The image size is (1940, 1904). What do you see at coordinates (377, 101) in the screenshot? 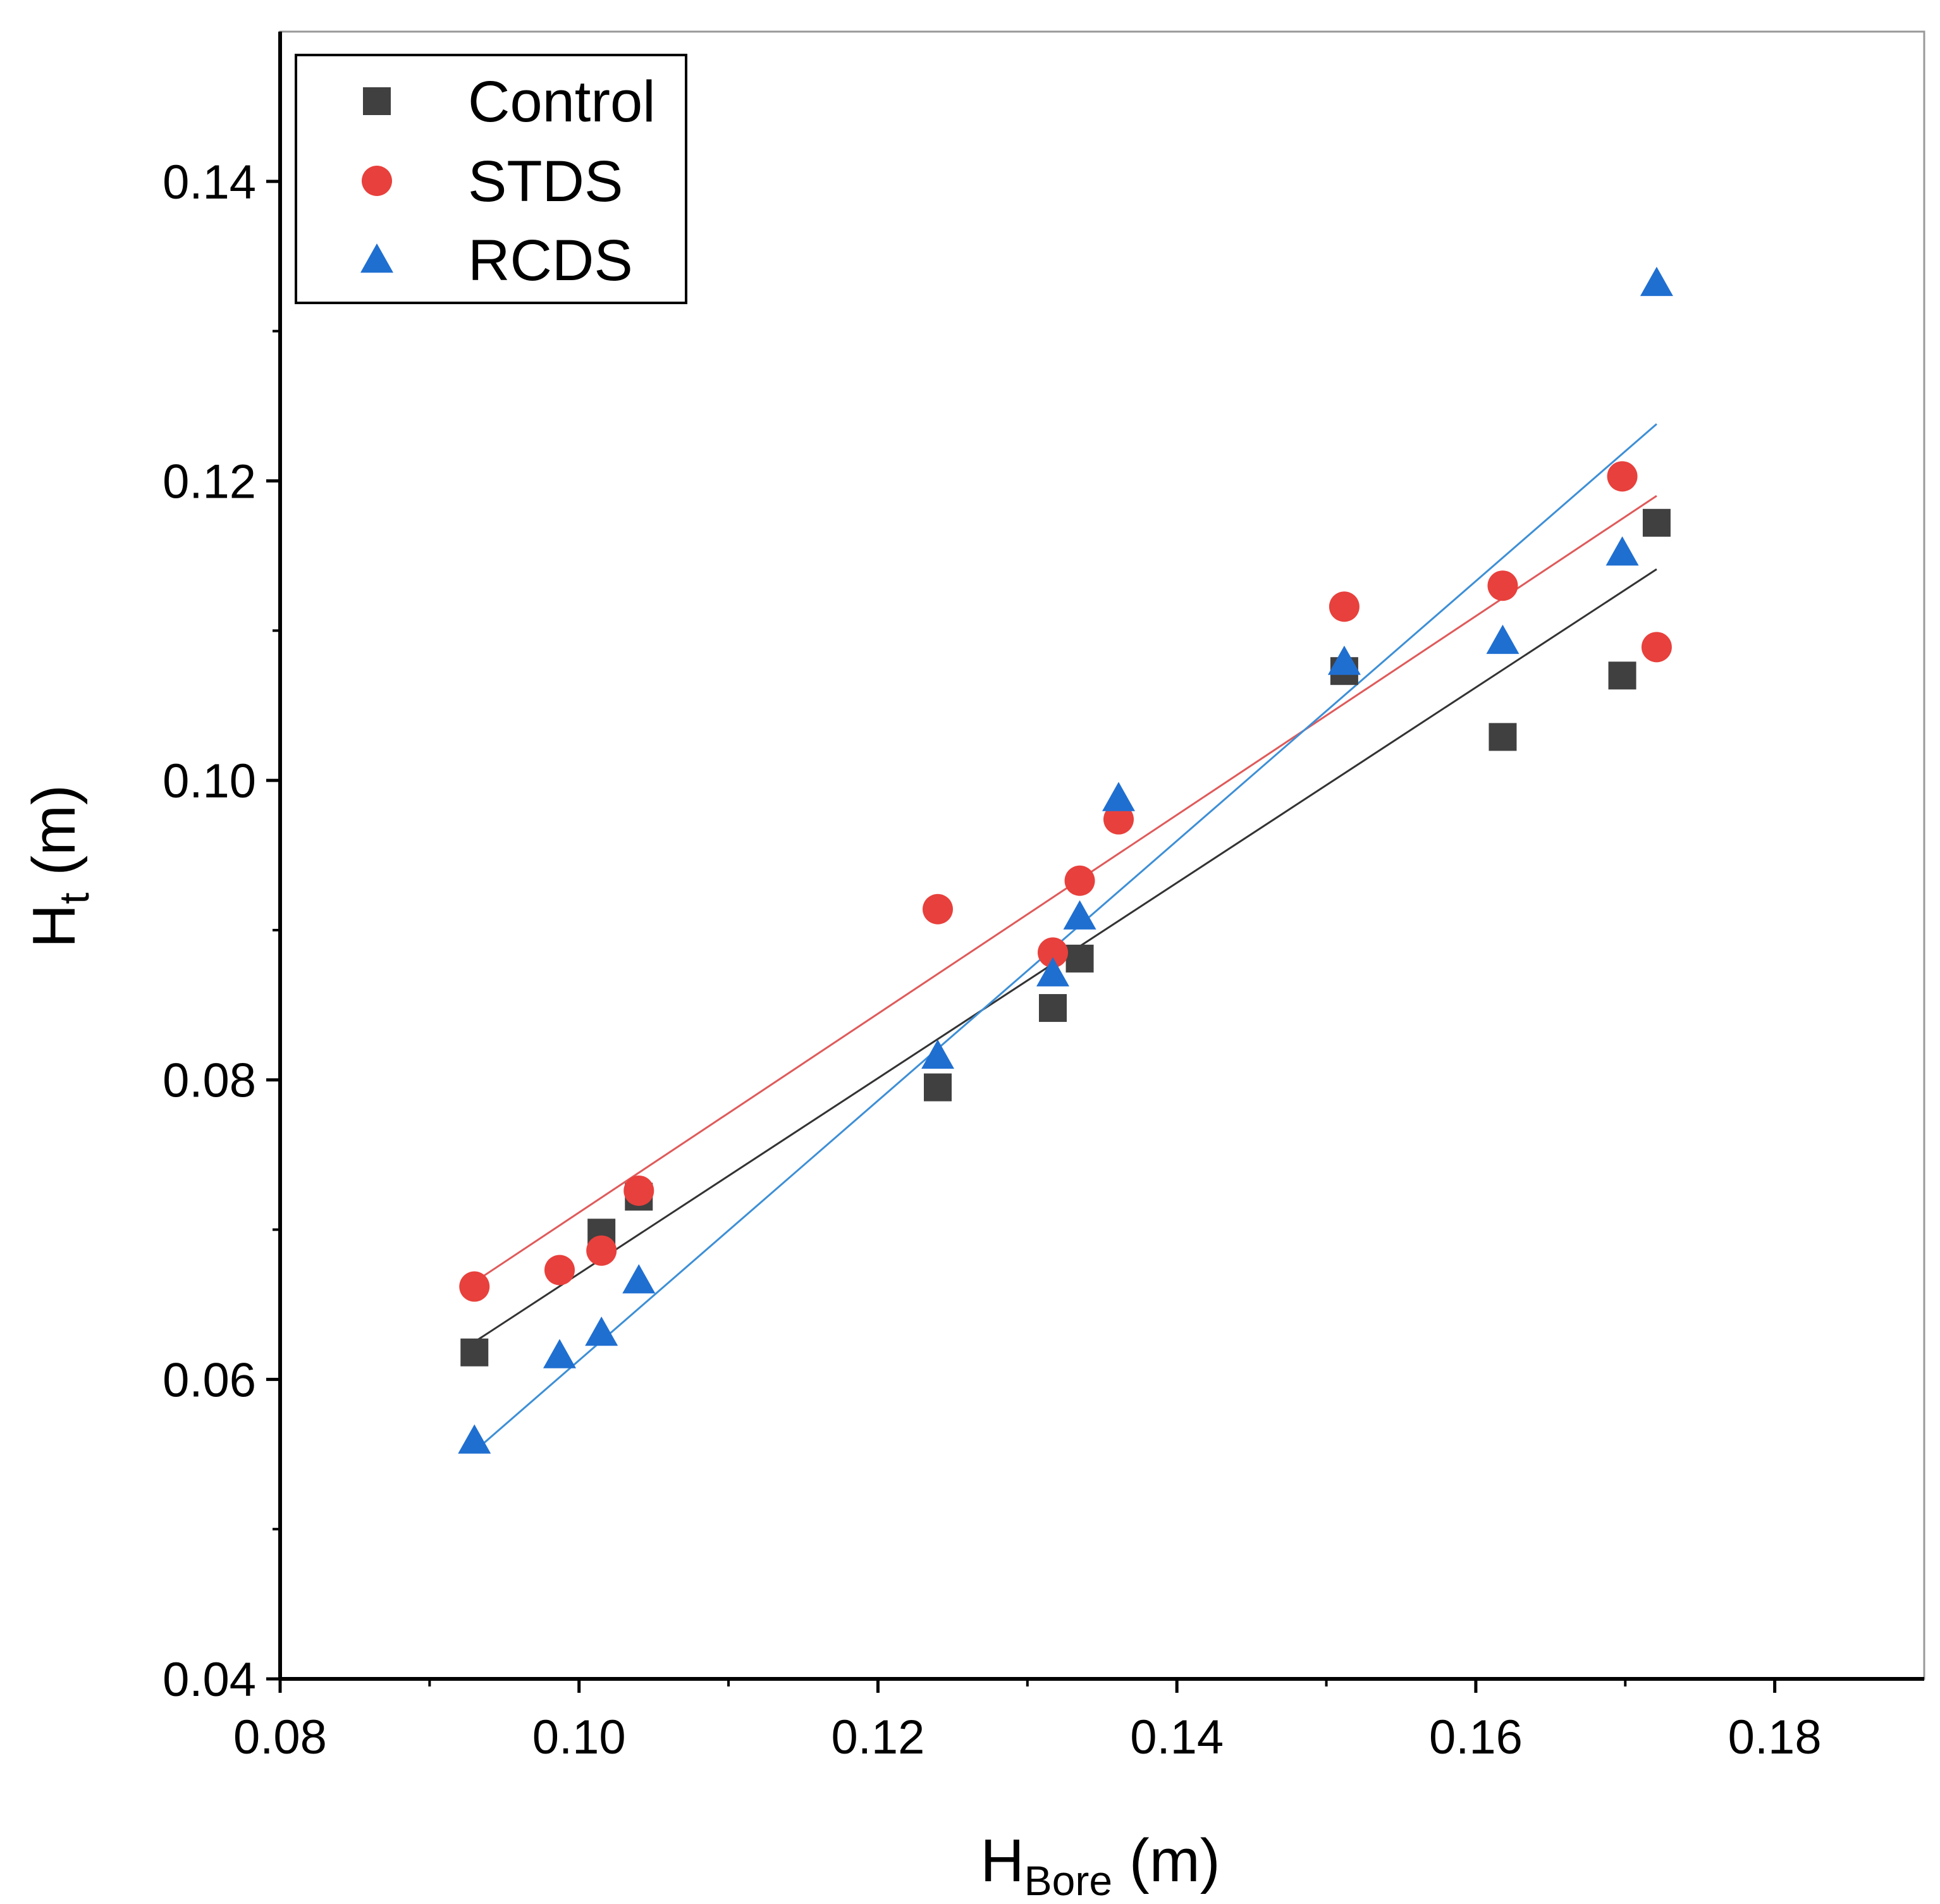
I see `legend-marker-control` at bounding box center [377, 101].